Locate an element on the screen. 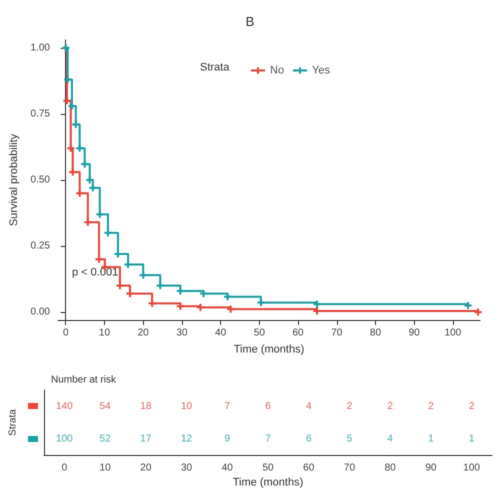  data-label: 54 is located at coordinates (106, 406).